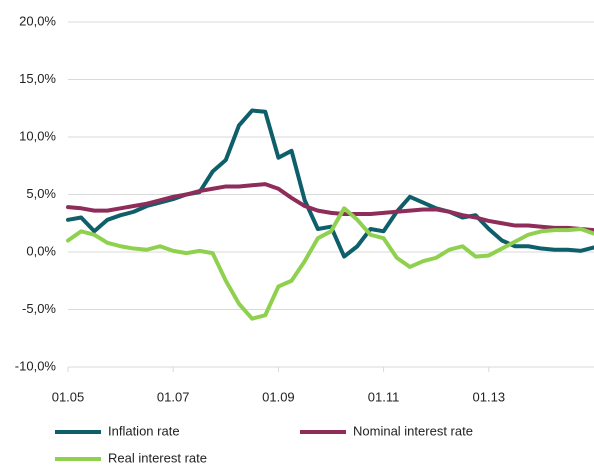  What do you see at coordinates (173, 396) in the screenshot?
I see `x-tick-label: 01.07` at bounding box center [173, 396].